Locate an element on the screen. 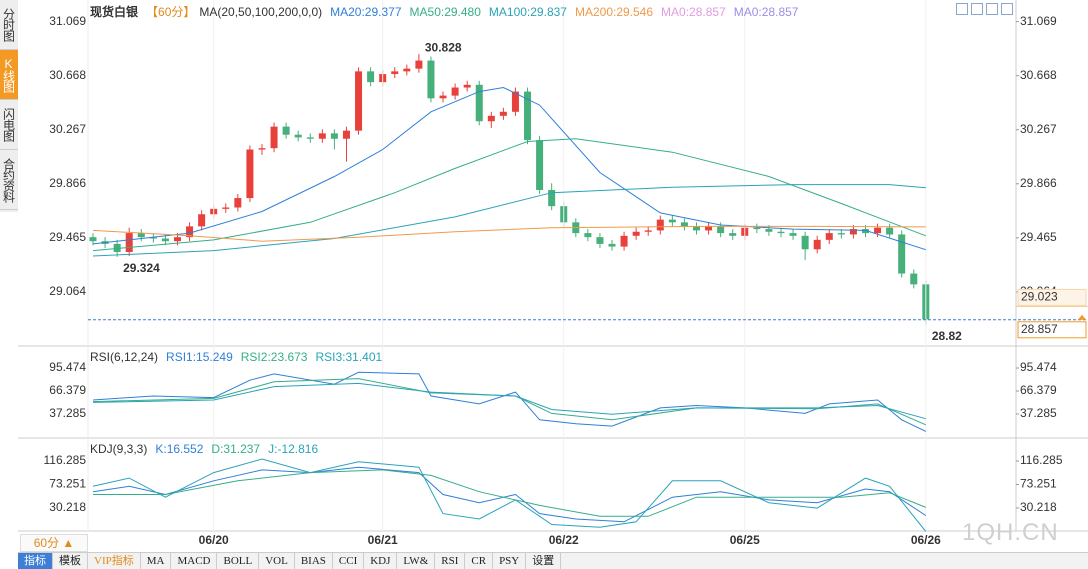  toolbar-button: VIP指标 is located at coordinates (114, 561).